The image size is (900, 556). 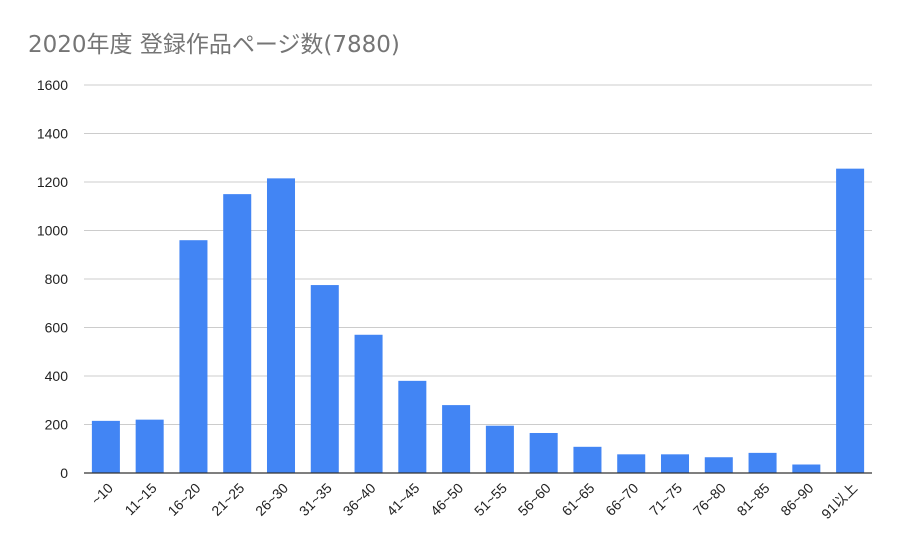 I want to click on x-tick-label: 61~65, so click(x=577, y=499).